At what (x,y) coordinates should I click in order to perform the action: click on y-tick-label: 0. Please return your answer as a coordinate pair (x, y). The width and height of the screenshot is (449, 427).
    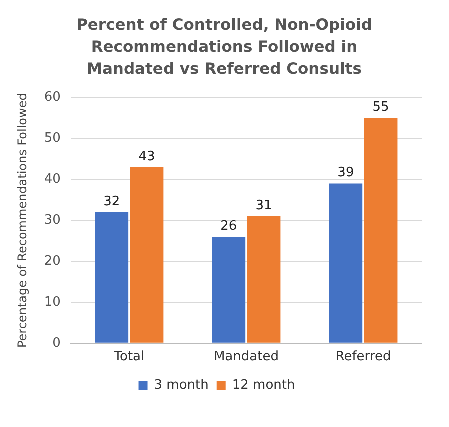
    Looking at the image, I should click on (56, 343).